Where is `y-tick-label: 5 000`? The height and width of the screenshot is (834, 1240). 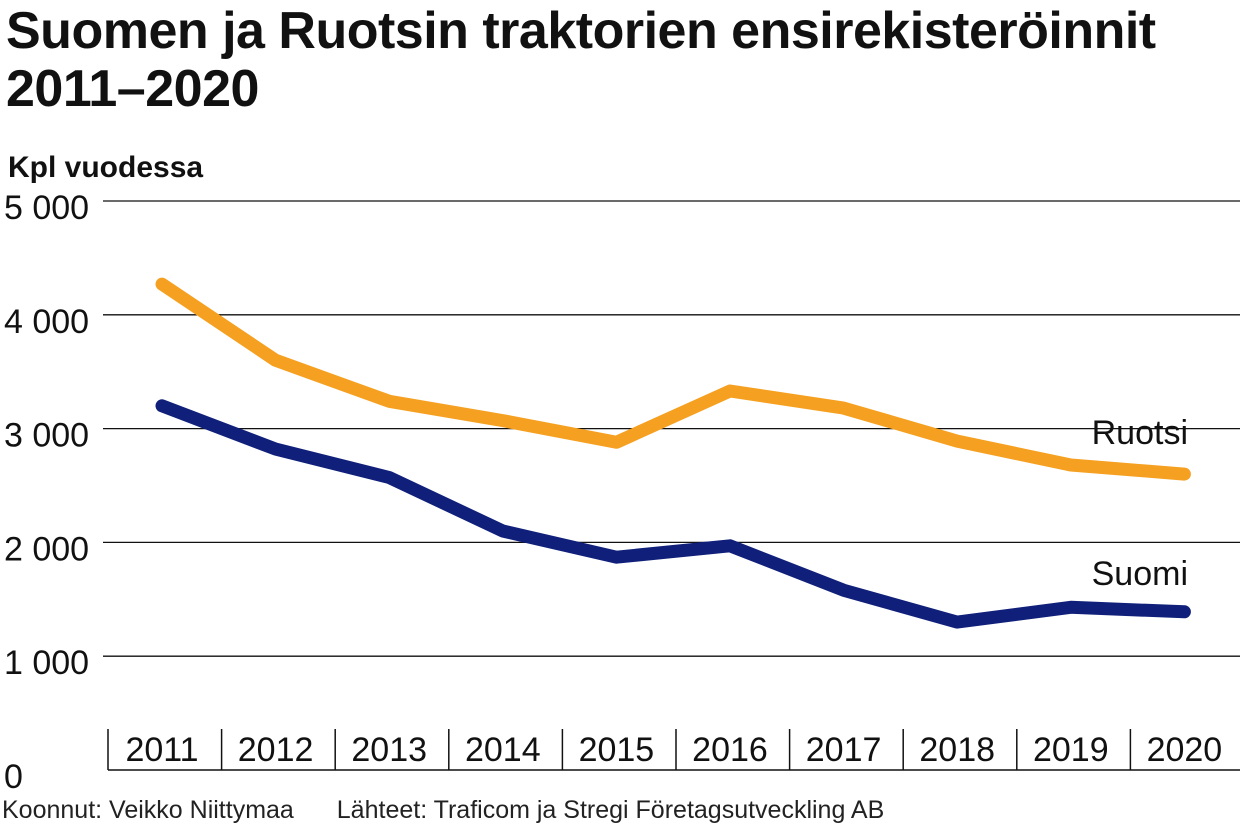 y-tick-label: 5 000 is located at coordinates (46, 208).